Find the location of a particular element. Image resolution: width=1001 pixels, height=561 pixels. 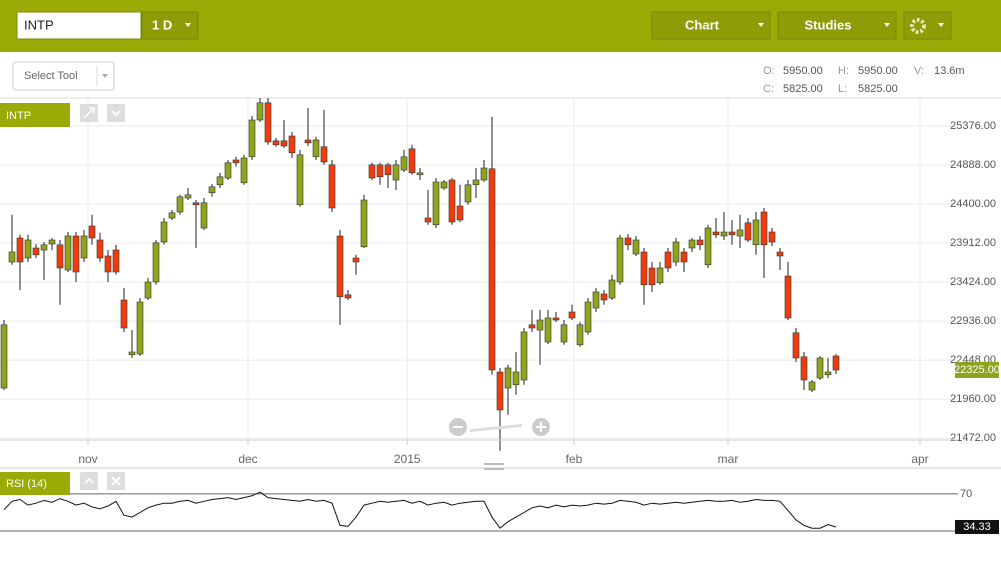

last-price-label: 22325.00 is located at coordinates (977, 370).